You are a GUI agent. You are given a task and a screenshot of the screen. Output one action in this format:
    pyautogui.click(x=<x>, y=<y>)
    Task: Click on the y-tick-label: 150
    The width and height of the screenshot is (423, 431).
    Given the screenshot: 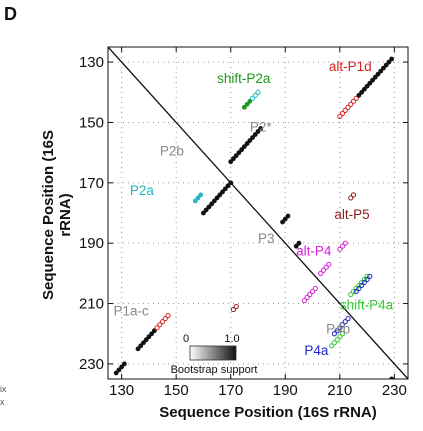 What is the action you would take?
    pyautogui.click(x=91, y=122)
    